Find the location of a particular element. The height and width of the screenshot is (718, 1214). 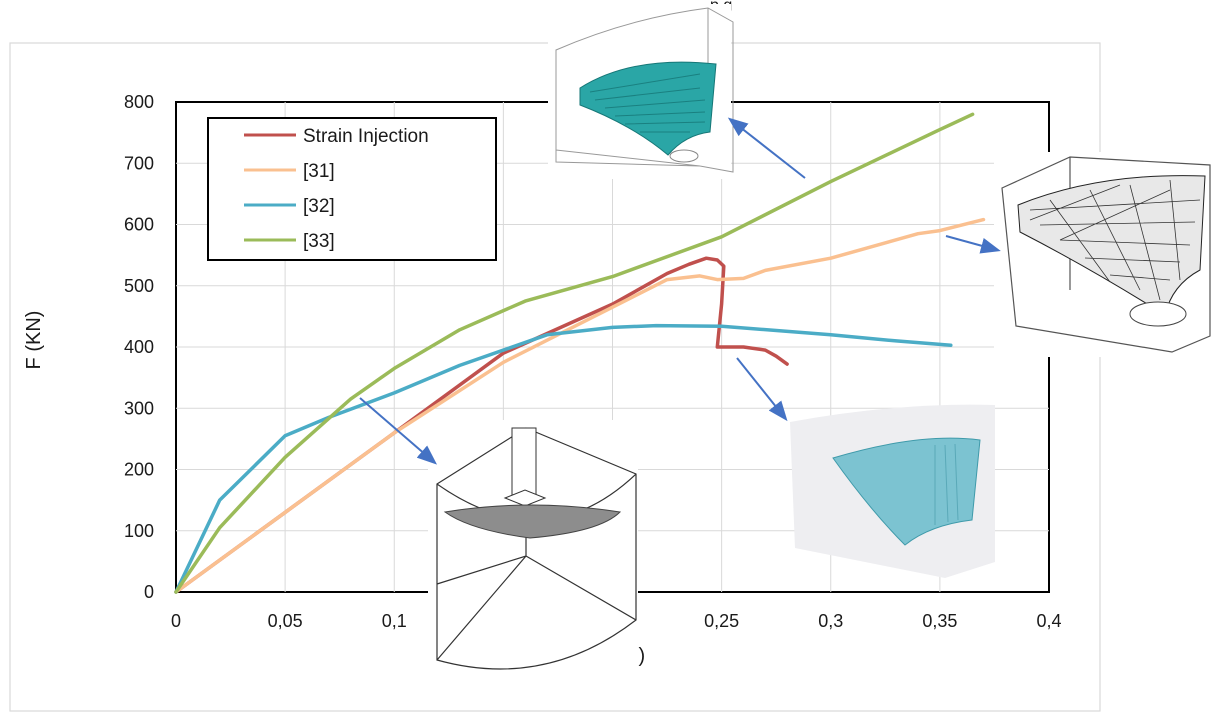

x-tick-label: 0,25 is located at coordinates (721, 621).